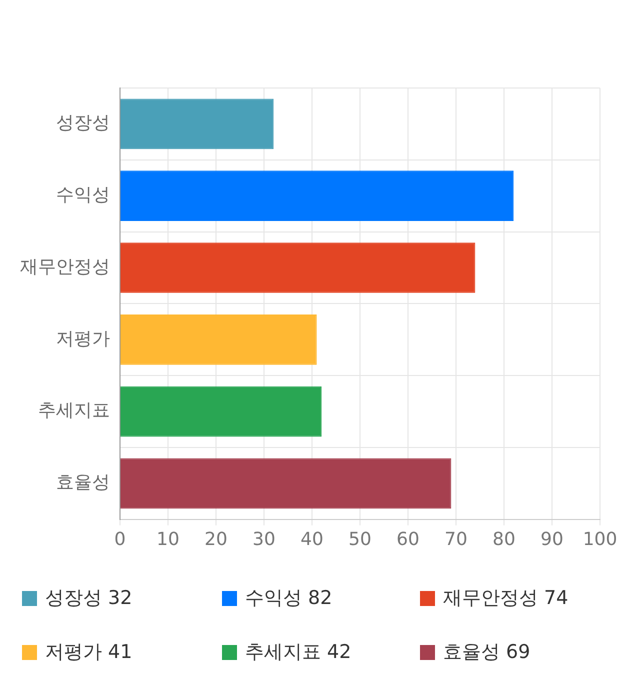 Image resolution: width=640 pixels, height=700 pixels. Describe the element at coordinates (360, 539) in the screenshot. I see `x-tick-label: 50` at that location.